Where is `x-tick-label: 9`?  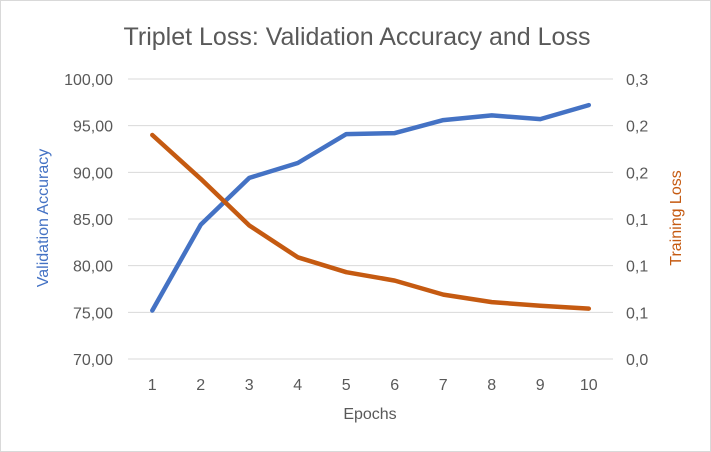
x-tick-label: 9 is located at coordinates (540, 385).